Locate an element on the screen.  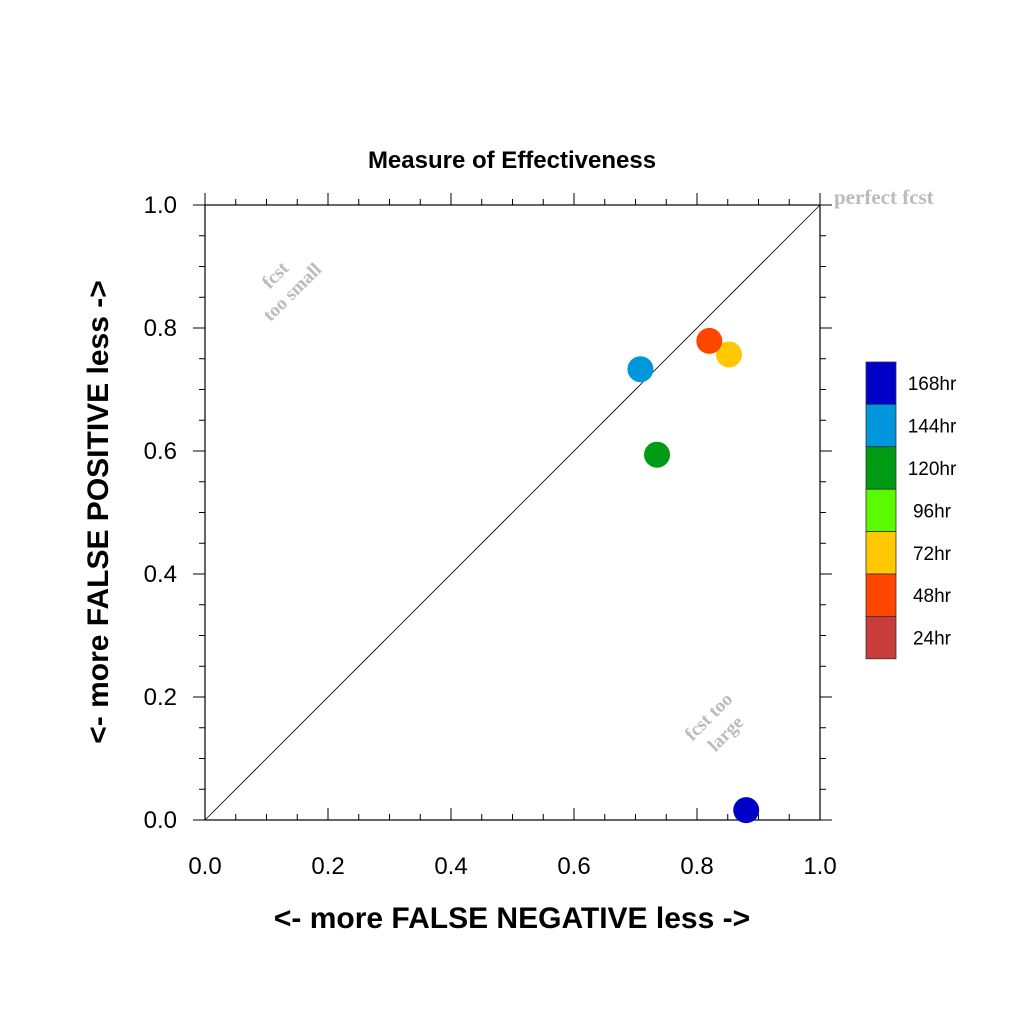
y-tick-label: 1.0 is located at coordinates (160, 205).